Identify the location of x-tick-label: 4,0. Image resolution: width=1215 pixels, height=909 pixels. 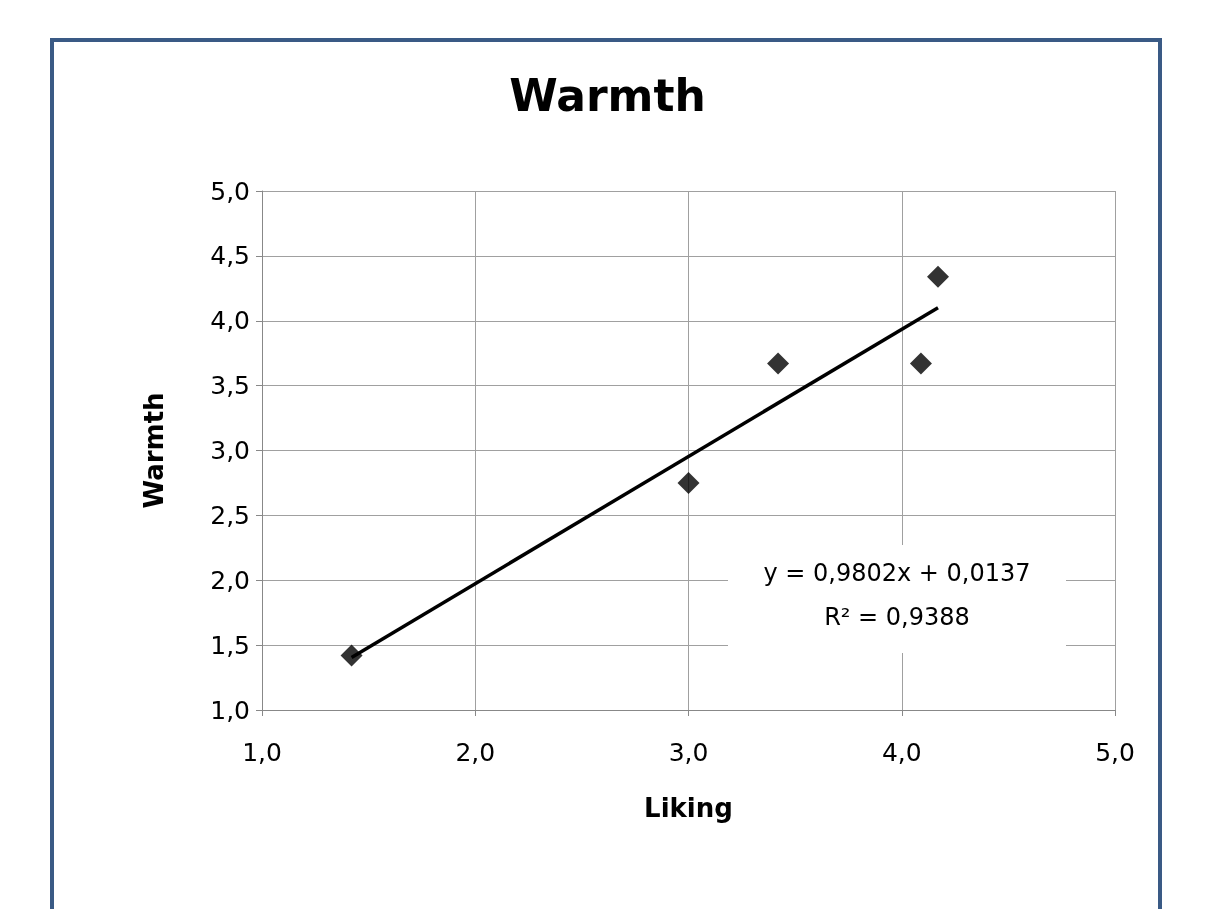
(901, 752).